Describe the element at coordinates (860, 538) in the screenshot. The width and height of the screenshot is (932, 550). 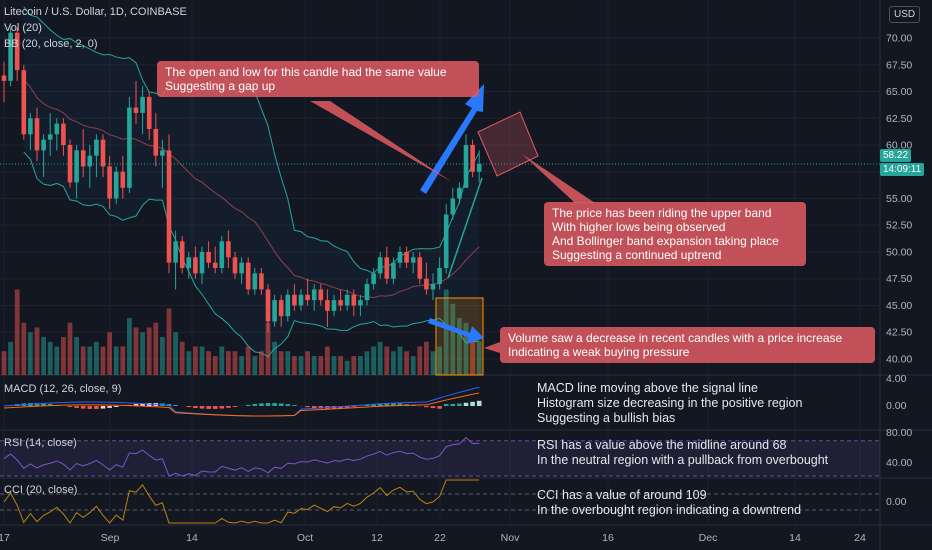
I see `time-axis-tick: 24` at that location.